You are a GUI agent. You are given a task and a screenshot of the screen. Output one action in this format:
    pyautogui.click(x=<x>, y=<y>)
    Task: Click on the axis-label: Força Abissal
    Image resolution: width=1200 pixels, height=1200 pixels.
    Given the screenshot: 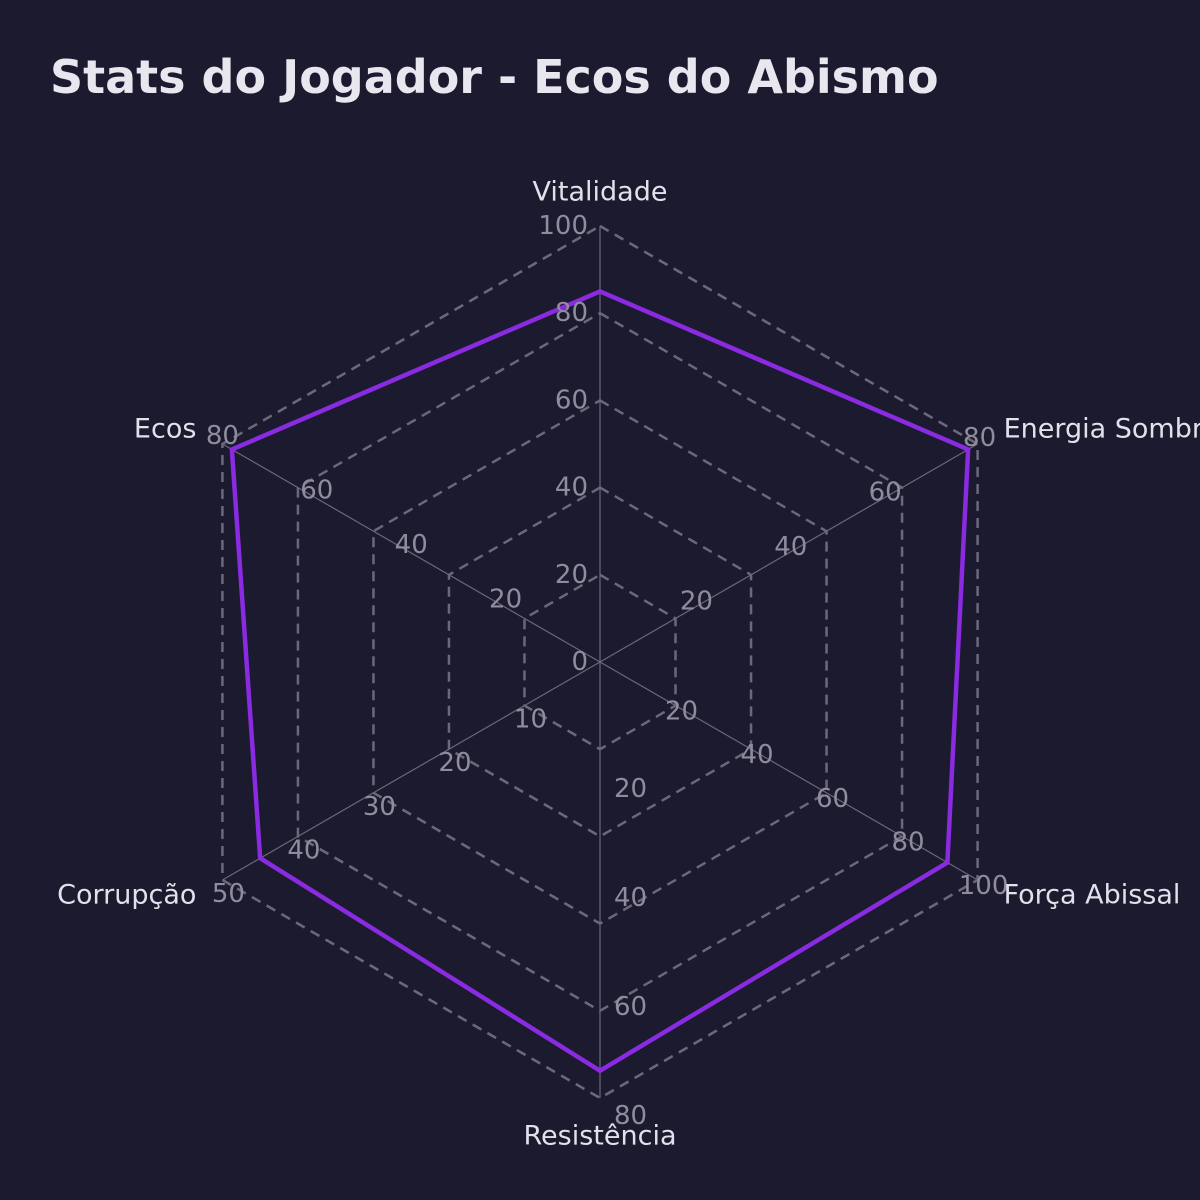 What is the action you would take?
    pyautogui.click(x=1092, y=895)
    